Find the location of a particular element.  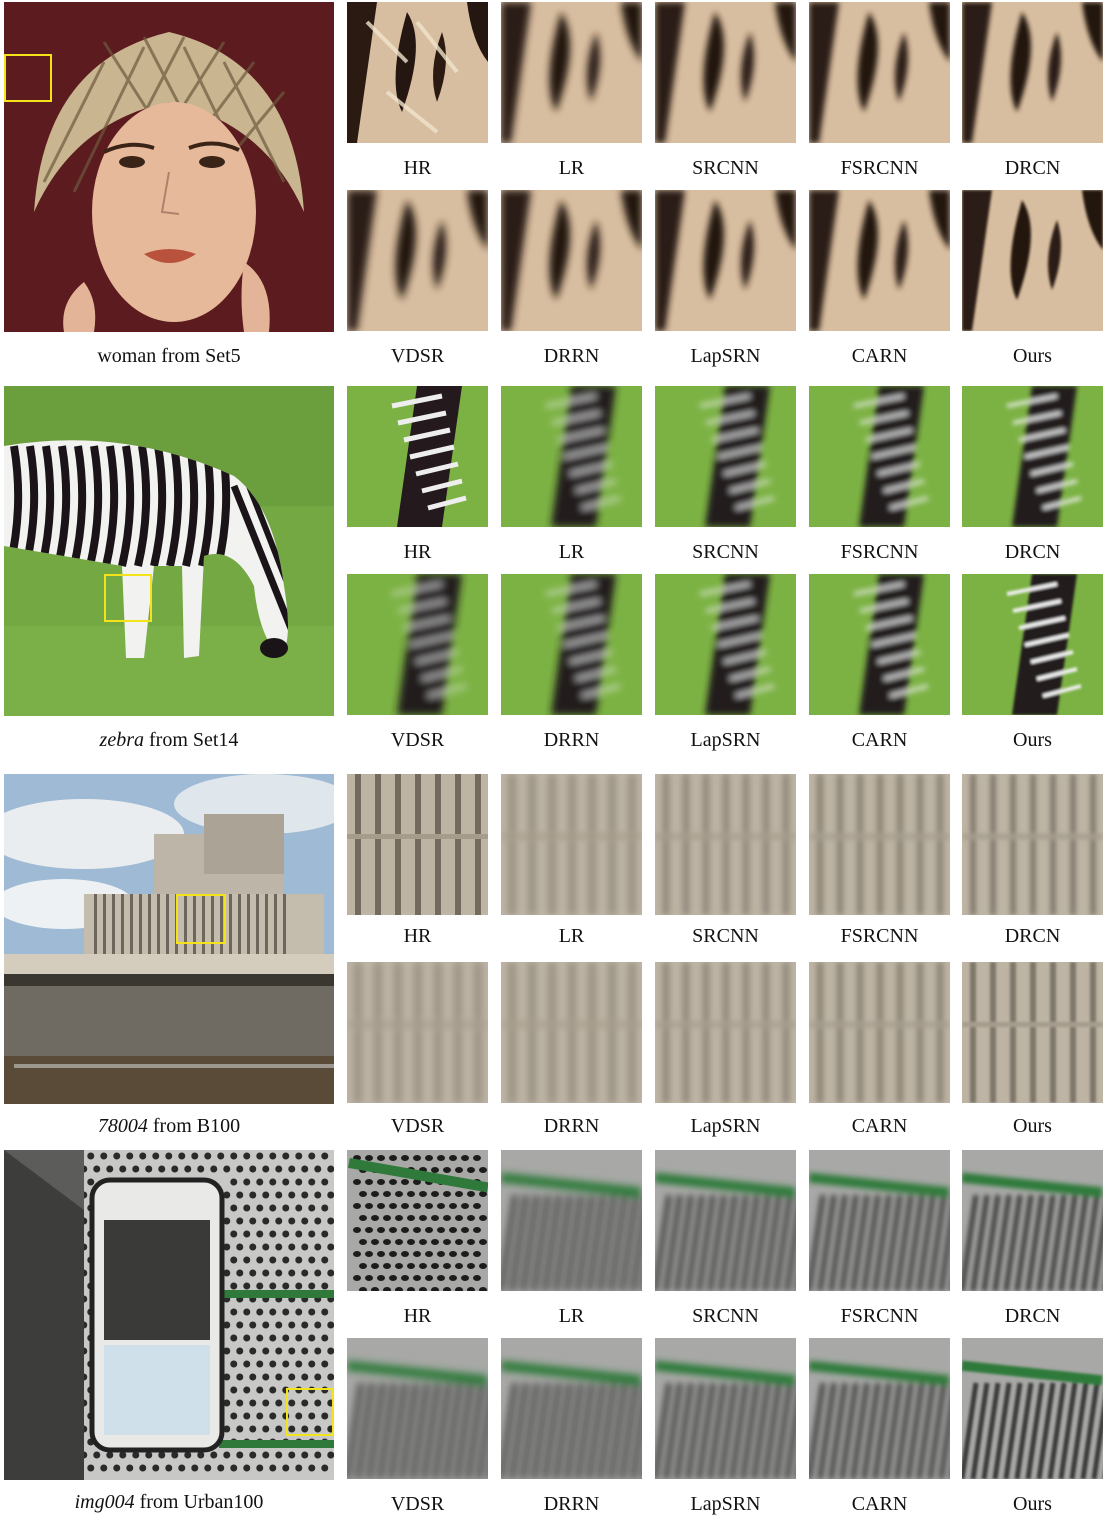

source-image-woman is located at coordinates (169, 167).